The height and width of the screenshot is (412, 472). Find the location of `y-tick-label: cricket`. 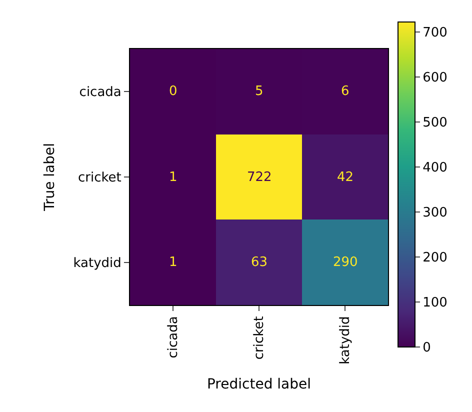

y-tick-label: cricket is located at coordinates (100, 178).